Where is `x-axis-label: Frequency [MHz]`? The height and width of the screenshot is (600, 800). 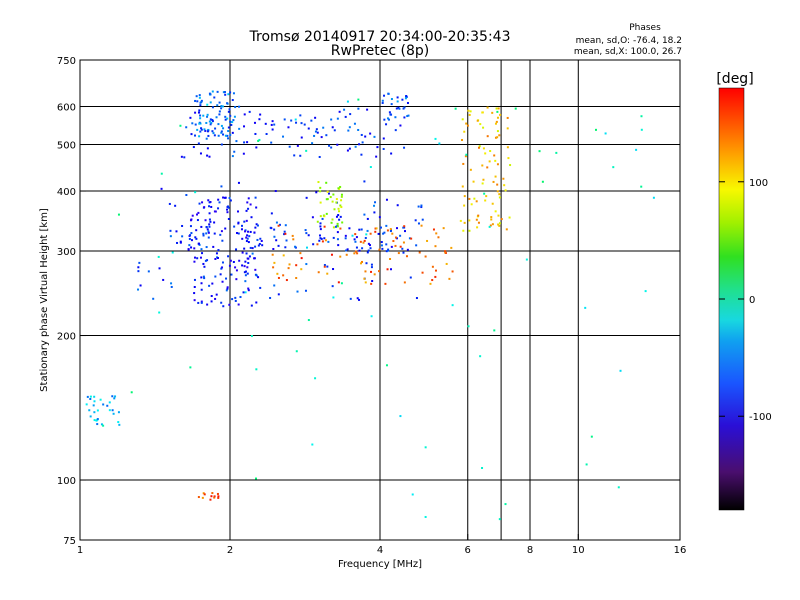
x-axis-label: Frequency [MHz] is located at coordinates (380, 564).